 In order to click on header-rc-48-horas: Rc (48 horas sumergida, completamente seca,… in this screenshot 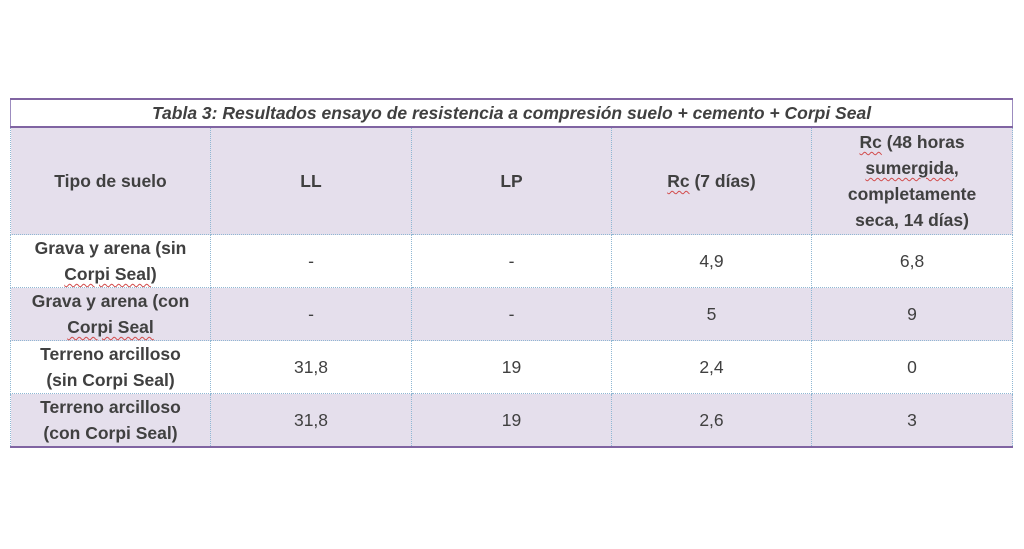, I will do `click(912, 180)`.